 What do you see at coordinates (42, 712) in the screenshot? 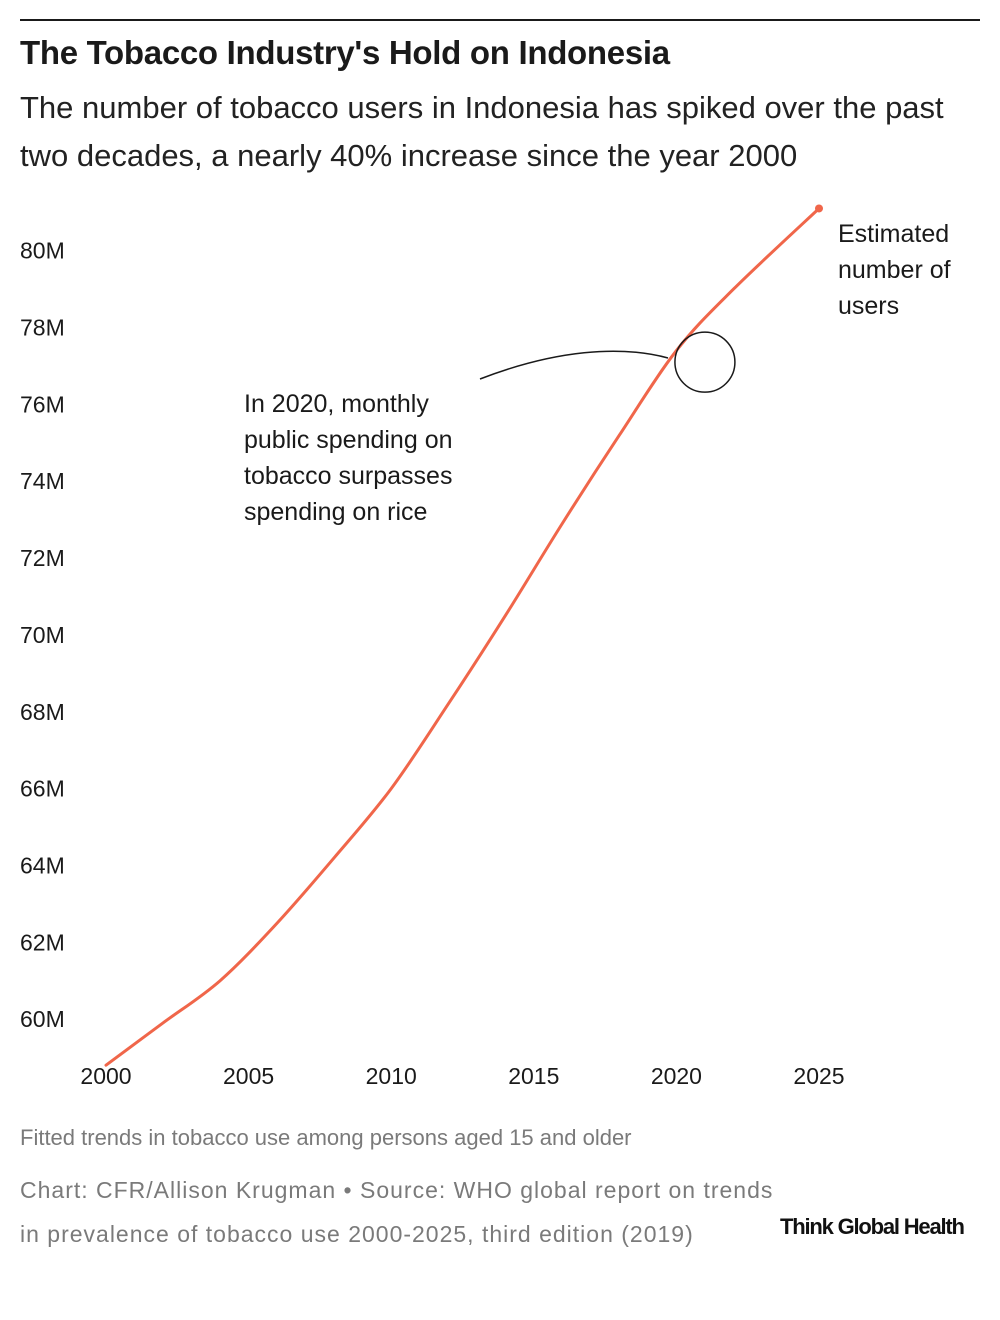
I see `y-tick-label: 68M` at bounding box center [42, 712].